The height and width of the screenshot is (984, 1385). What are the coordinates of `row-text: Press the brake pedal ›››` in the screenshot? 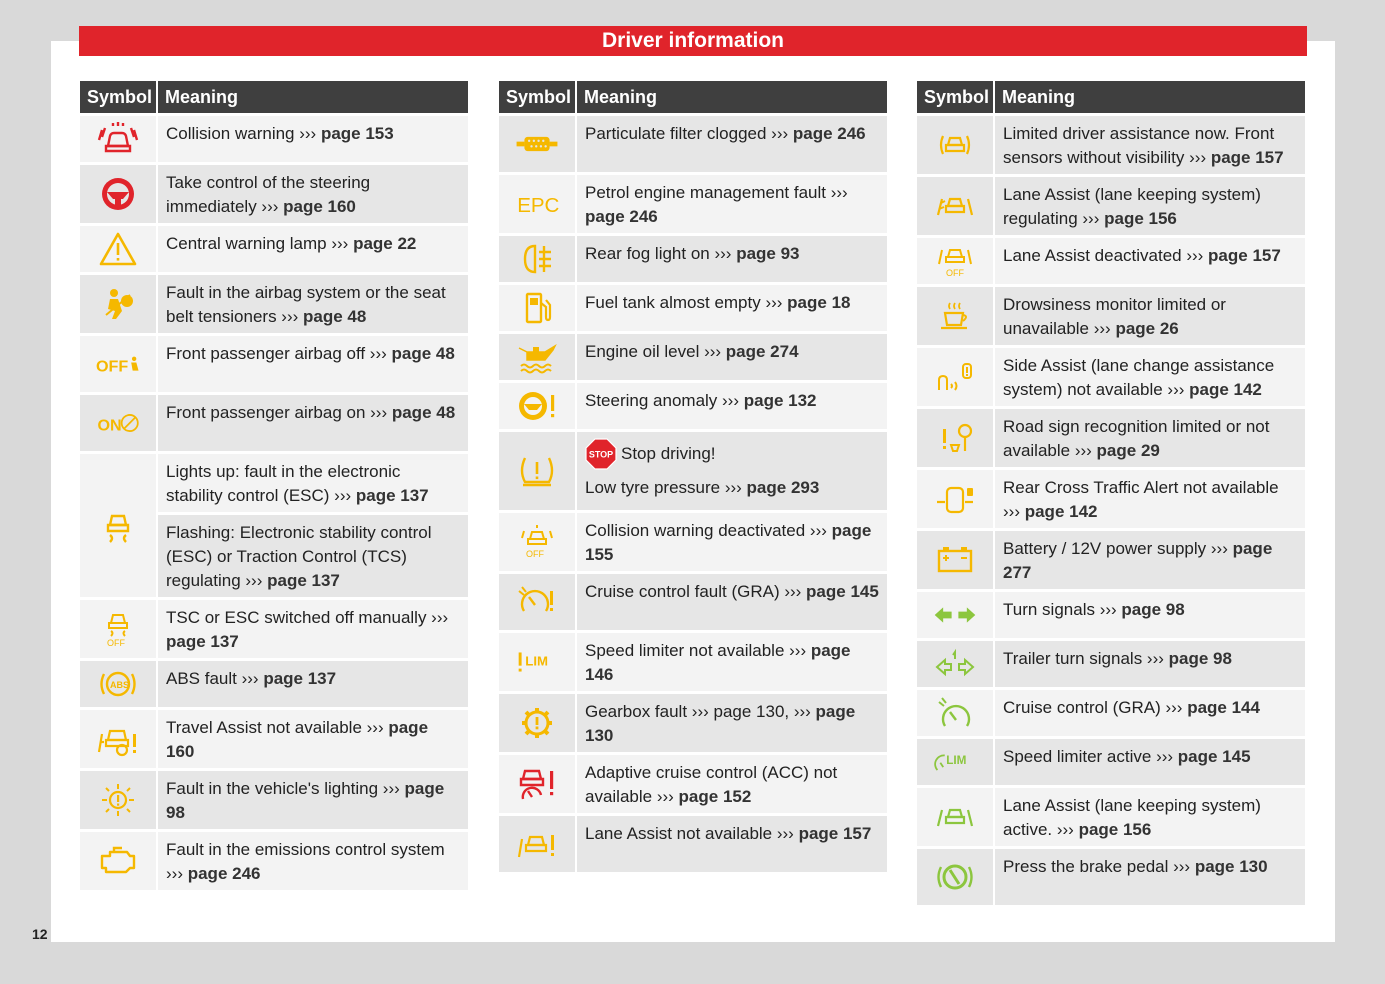 It's located at (1099, 866).